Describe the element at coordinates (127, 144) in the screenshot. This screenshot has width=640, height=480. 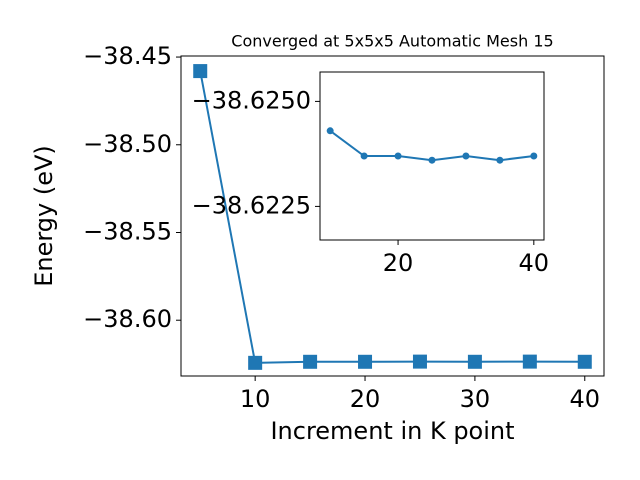
I see `y-tick-label: −38.50` at that location.